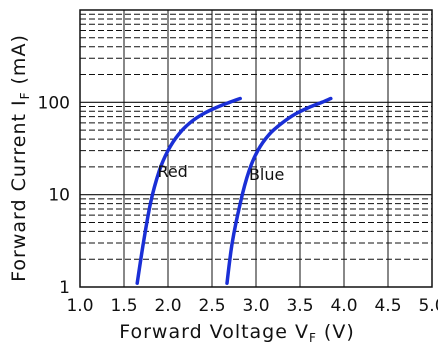 Image resolution: width=438 pixels, height=347 pixels. Describe the element at coordinates (64, 288) in the screenshot. I see `y-tick-label: 1` at that location.